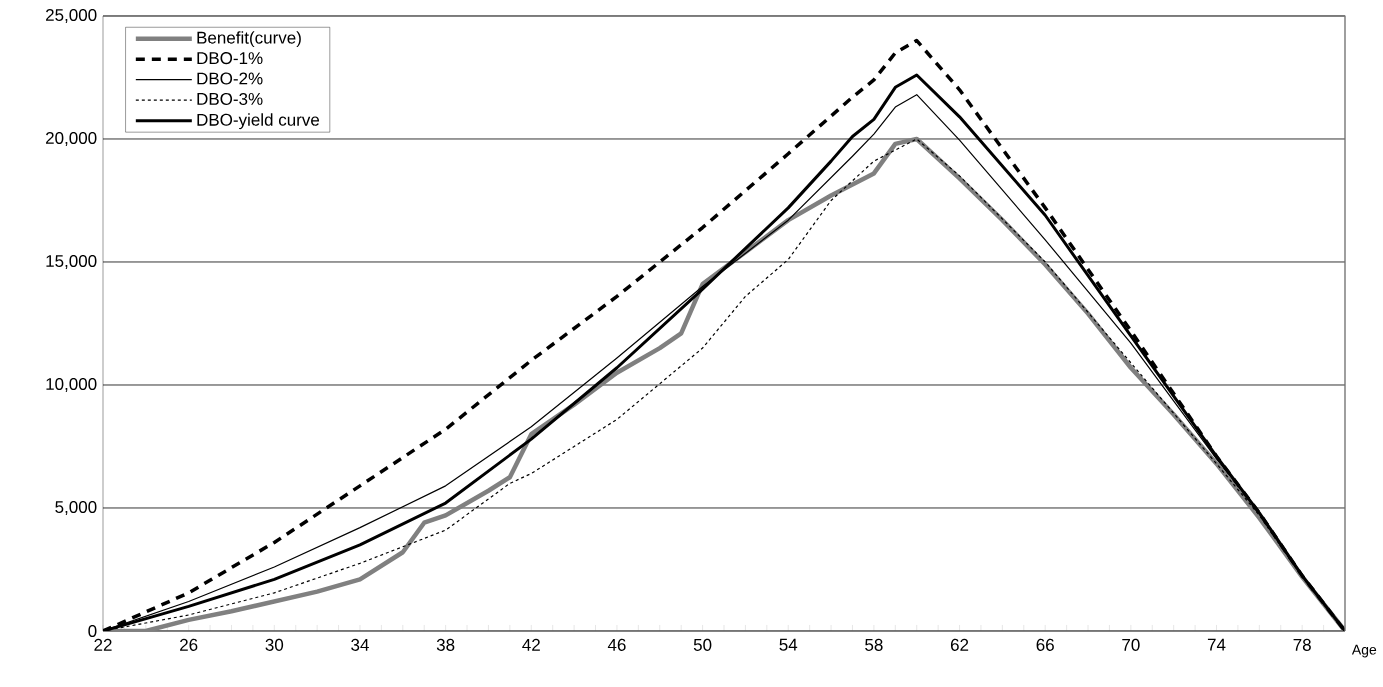 Image resolution: width=1383 pixels, height=687 pixels. I want to click on legend-label: DBO-2%, so click(230, 78).